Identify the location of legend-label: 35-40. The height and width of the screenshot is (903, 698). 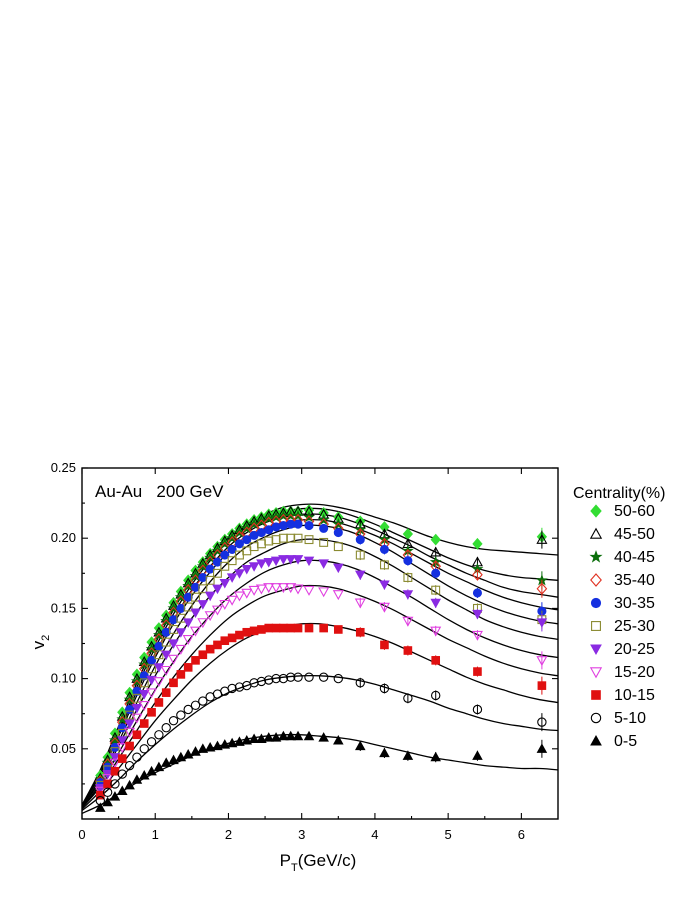
(634, 580).